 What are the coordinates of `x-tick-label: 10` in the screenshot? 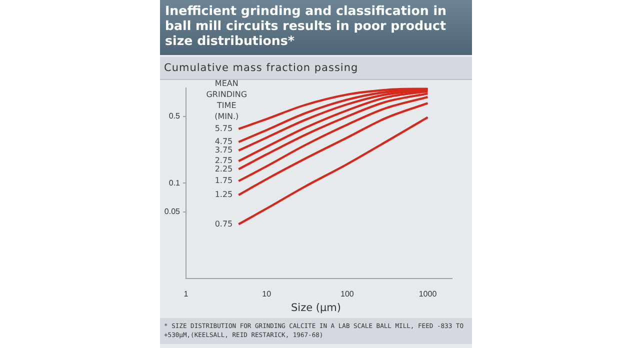 It's located at (267, 293).